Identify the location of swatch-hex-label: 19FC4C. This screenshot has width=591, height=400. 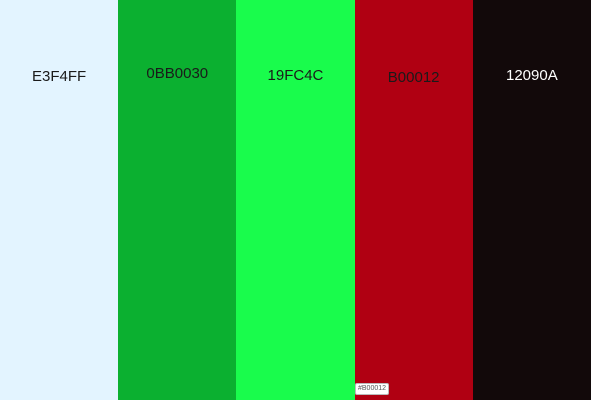
(295, 75).